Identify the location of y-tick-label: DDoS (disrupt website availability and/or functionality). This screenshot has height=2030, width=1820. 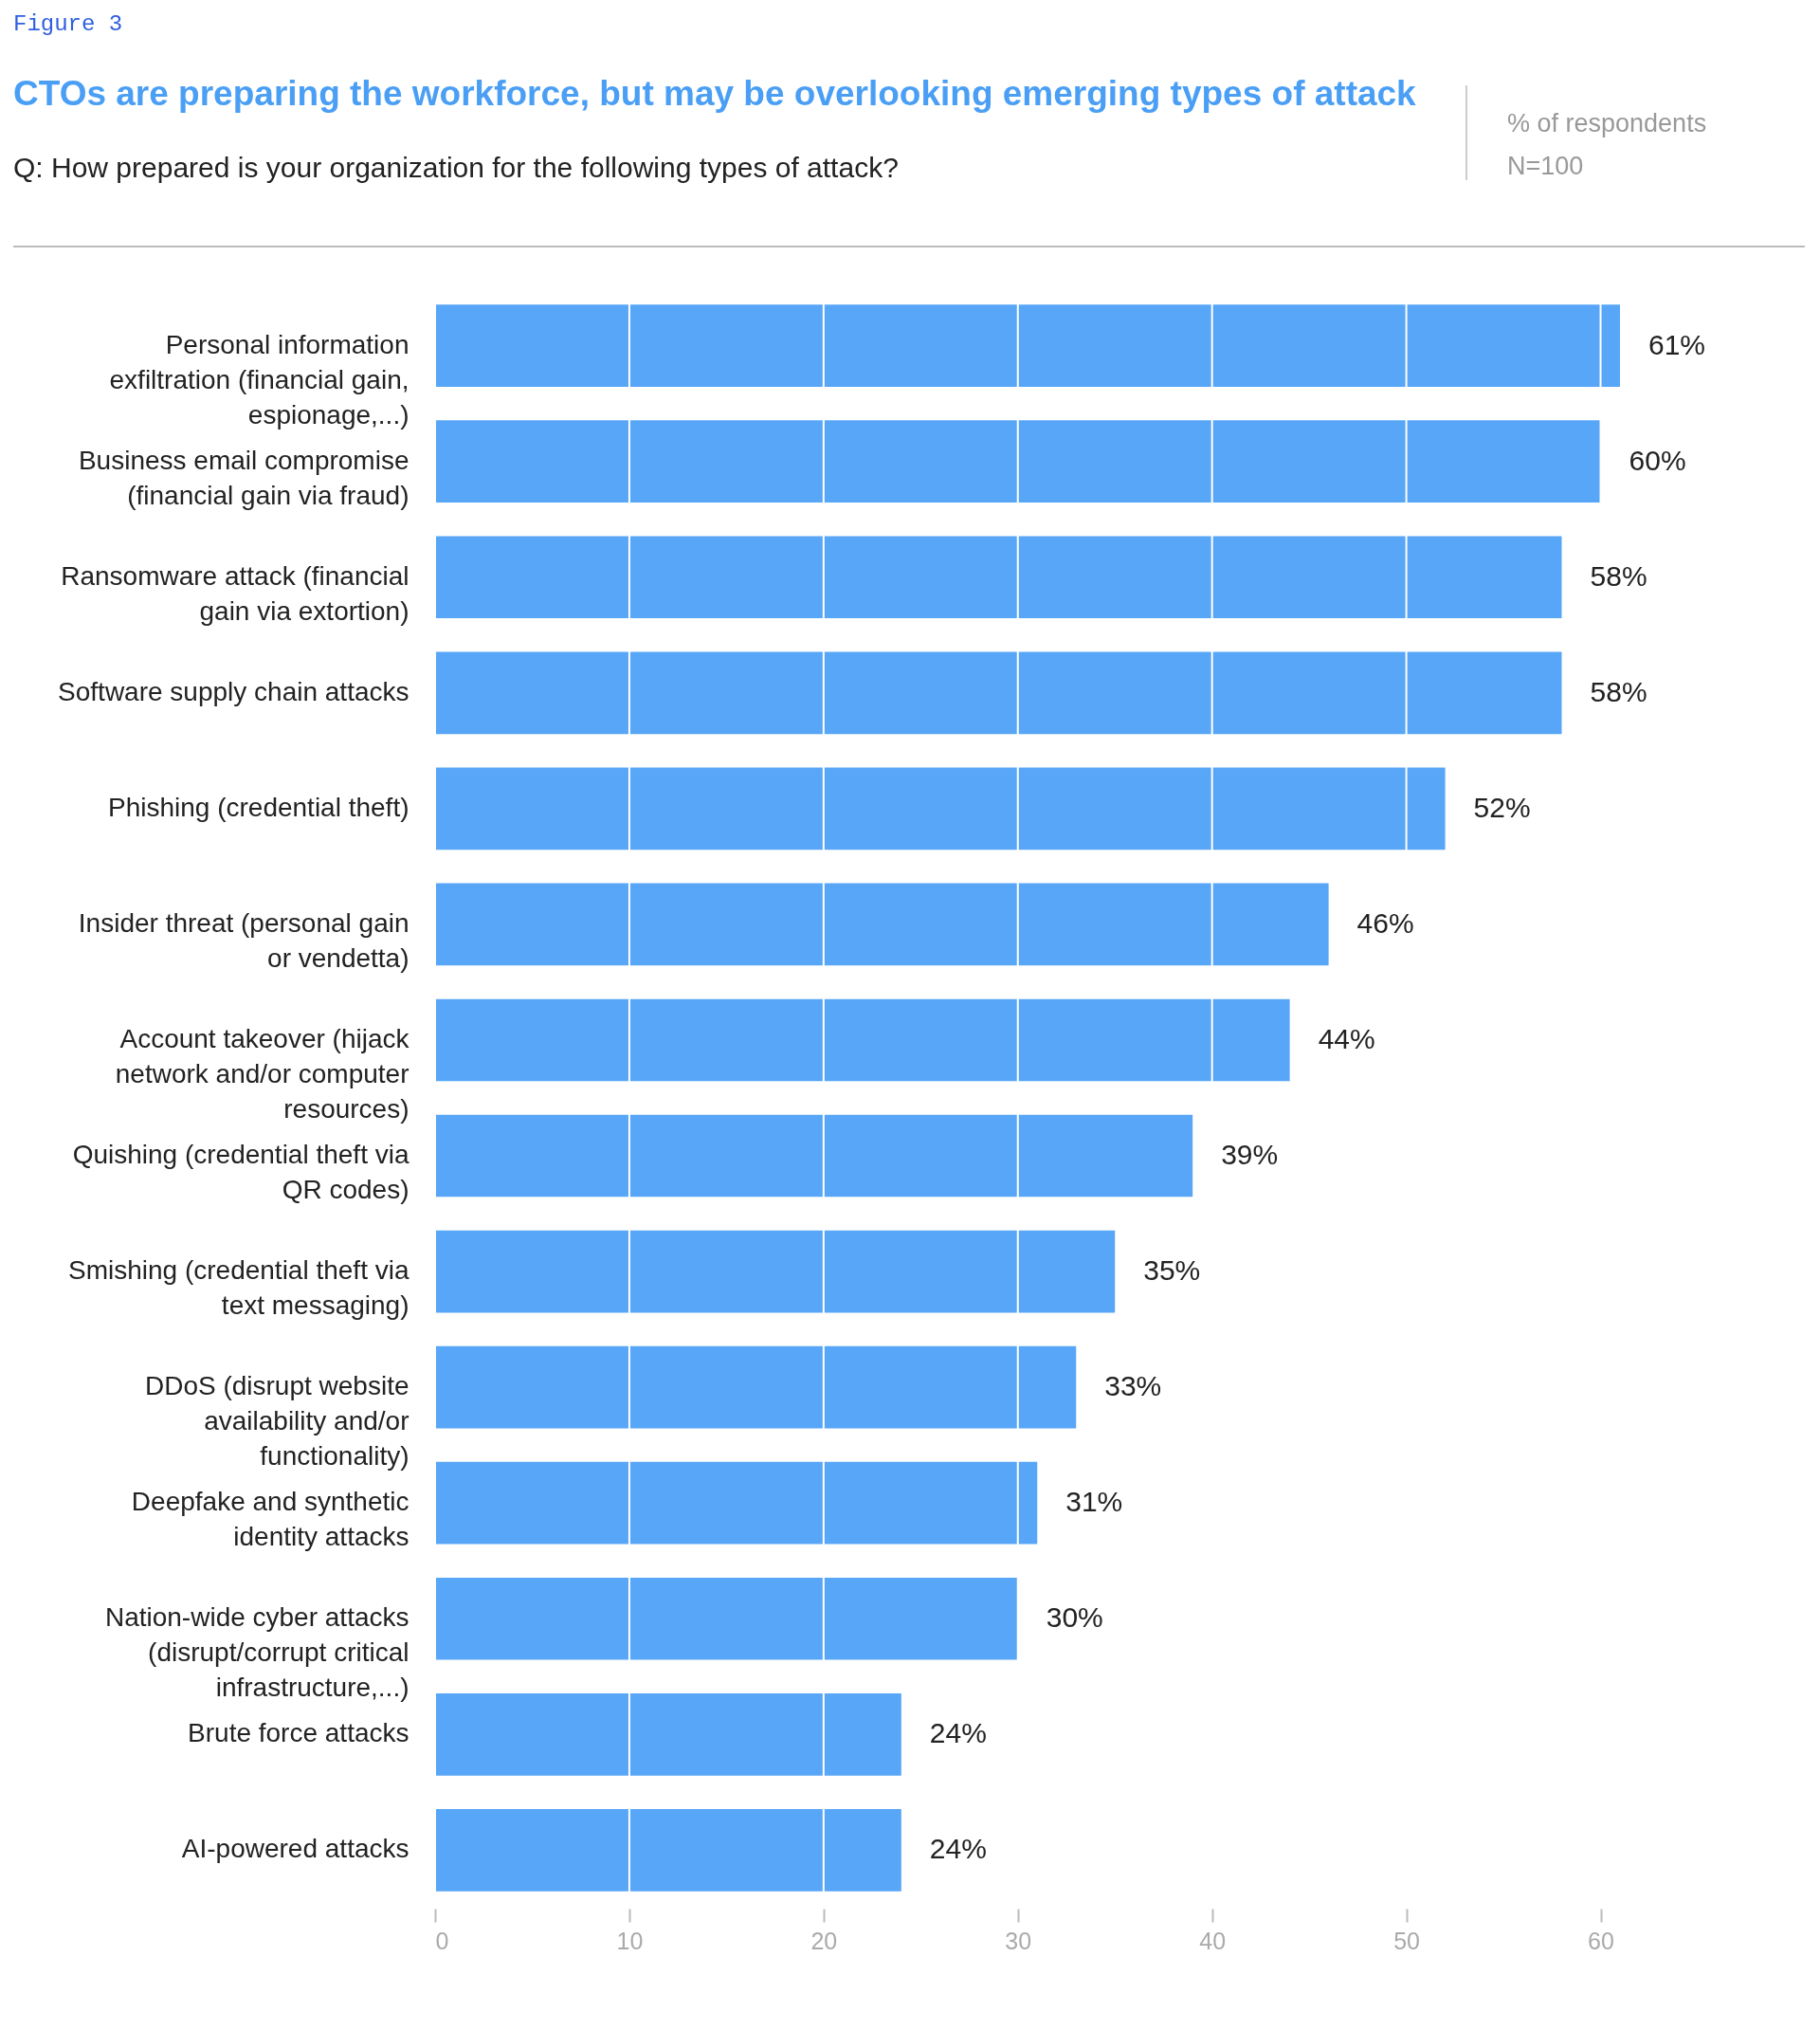
(277, 1421).